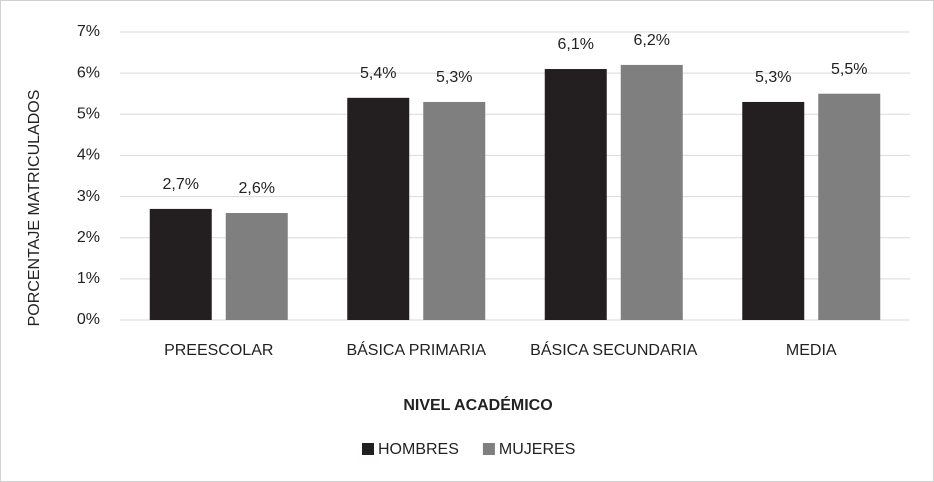 Image resolution: width=934 pixels, height=482 pixels. What do you see at coordinates (477, 404) in the screenshot?
I see `x-axis-label: NIVEL ACADÉMICO` at bounding box center [477, 404].